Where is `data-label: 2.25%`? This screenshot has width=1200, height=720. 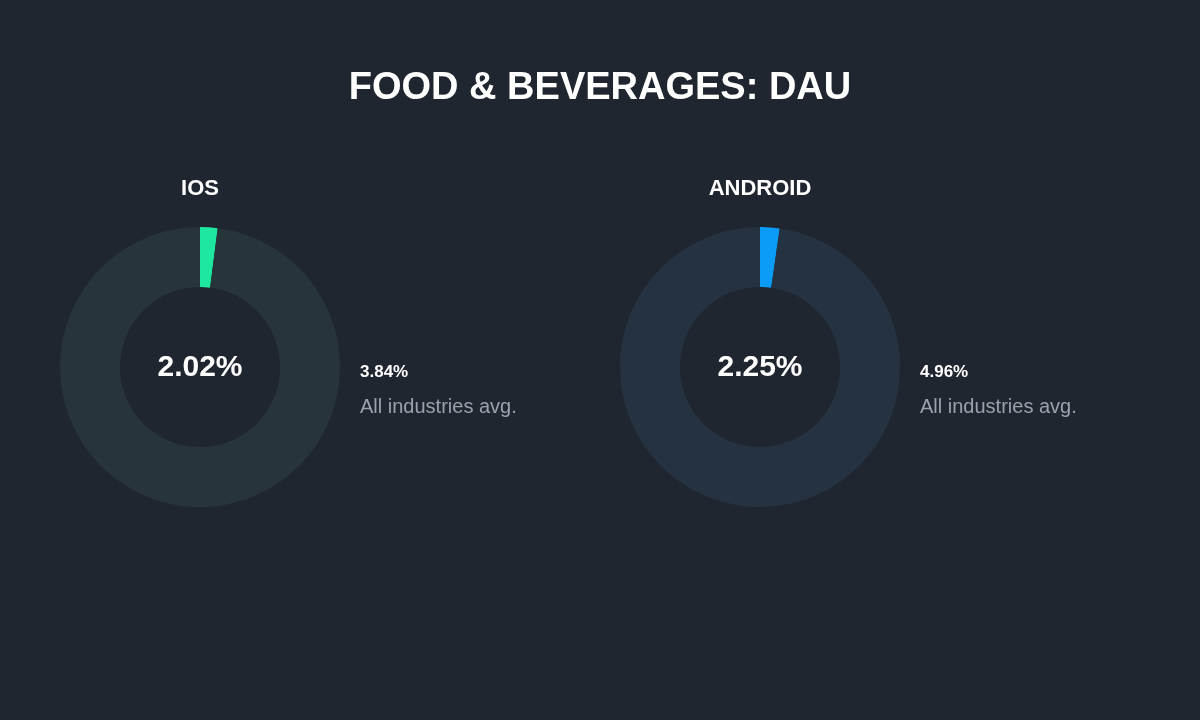 data-label: 2.25% is located at coordinates (760, 365).